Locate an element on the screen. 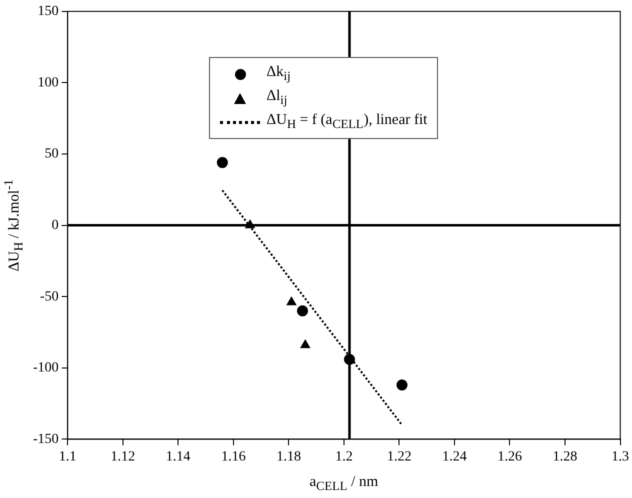 The height and width of the screenshot is (498, 632). x-tick-label: 1.16 is located at coordinates (233, 456).